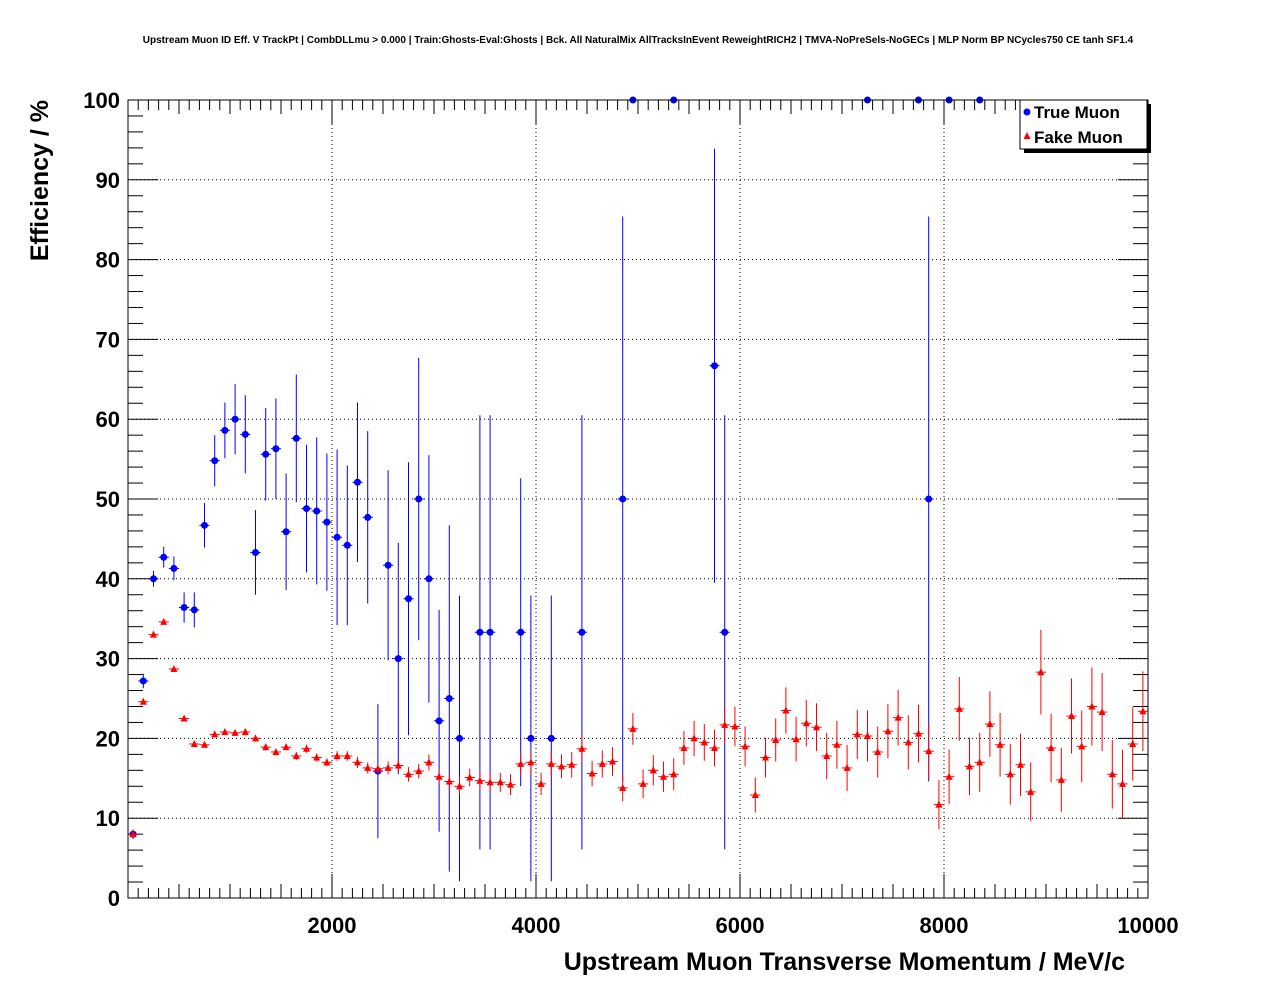 The width and height of the screenshot is (1276, 996). Describe the element at coordinates (108, 260) in the screenshot. I see `y-tick-label-8: 80` at that location.